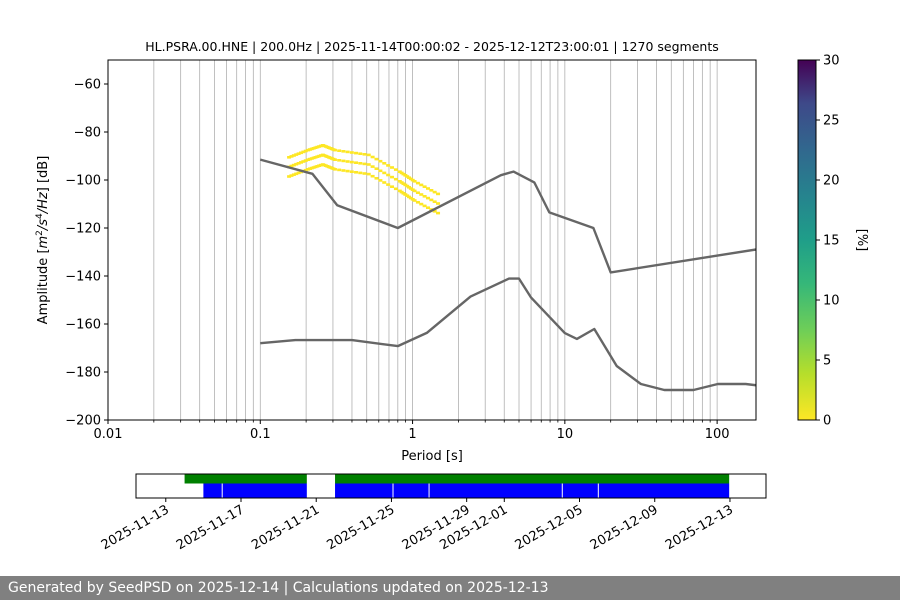 The height and width of the screenshot is (600, 900). Describe the element at coordinates (861, 240) in the screenshot. I see `colorbar-label: [%]` at that location.